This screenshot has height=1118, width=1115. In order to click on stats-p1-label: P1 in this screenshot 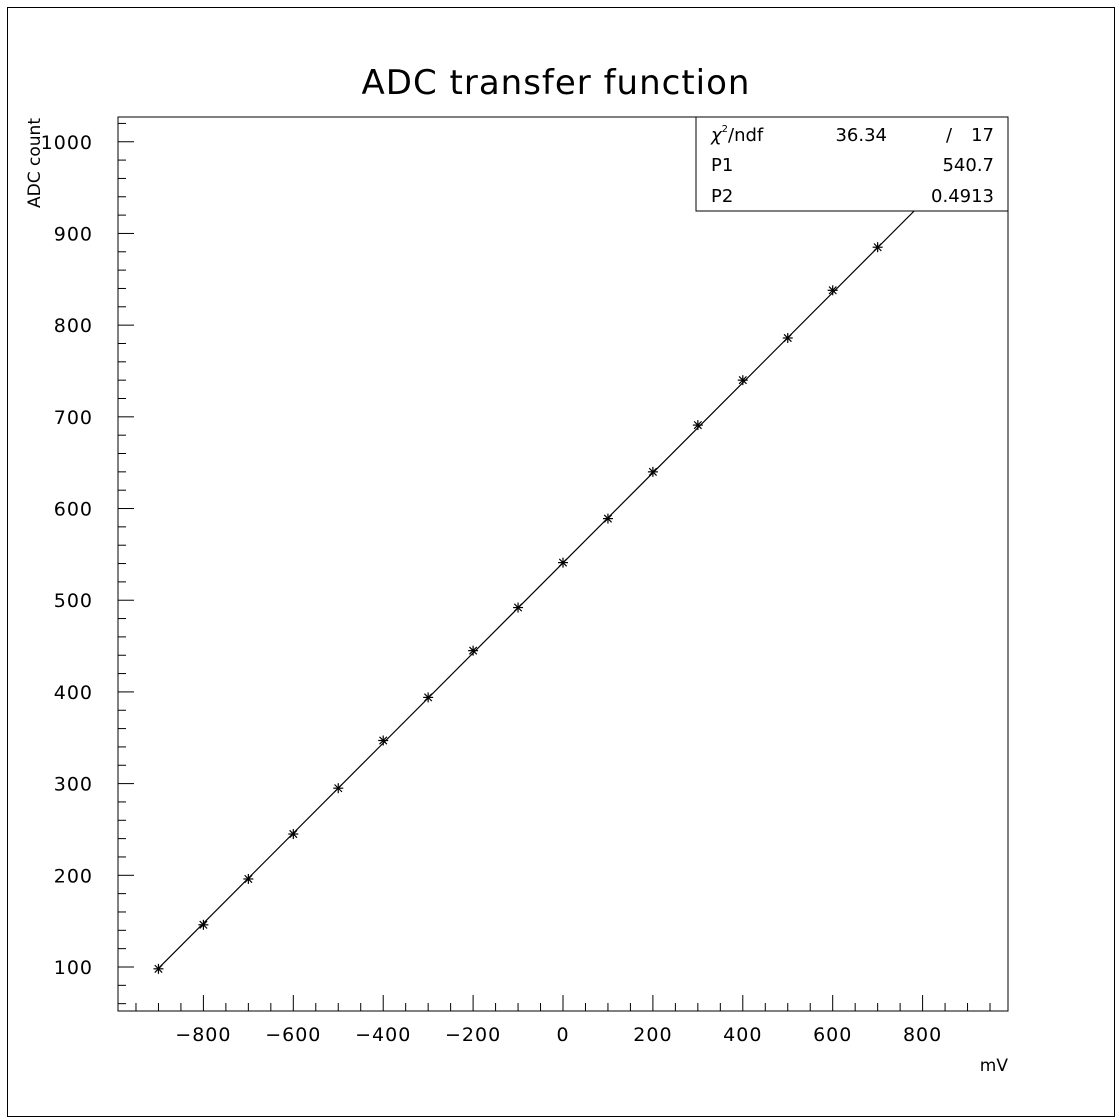, I will do `click(722, 165)`.